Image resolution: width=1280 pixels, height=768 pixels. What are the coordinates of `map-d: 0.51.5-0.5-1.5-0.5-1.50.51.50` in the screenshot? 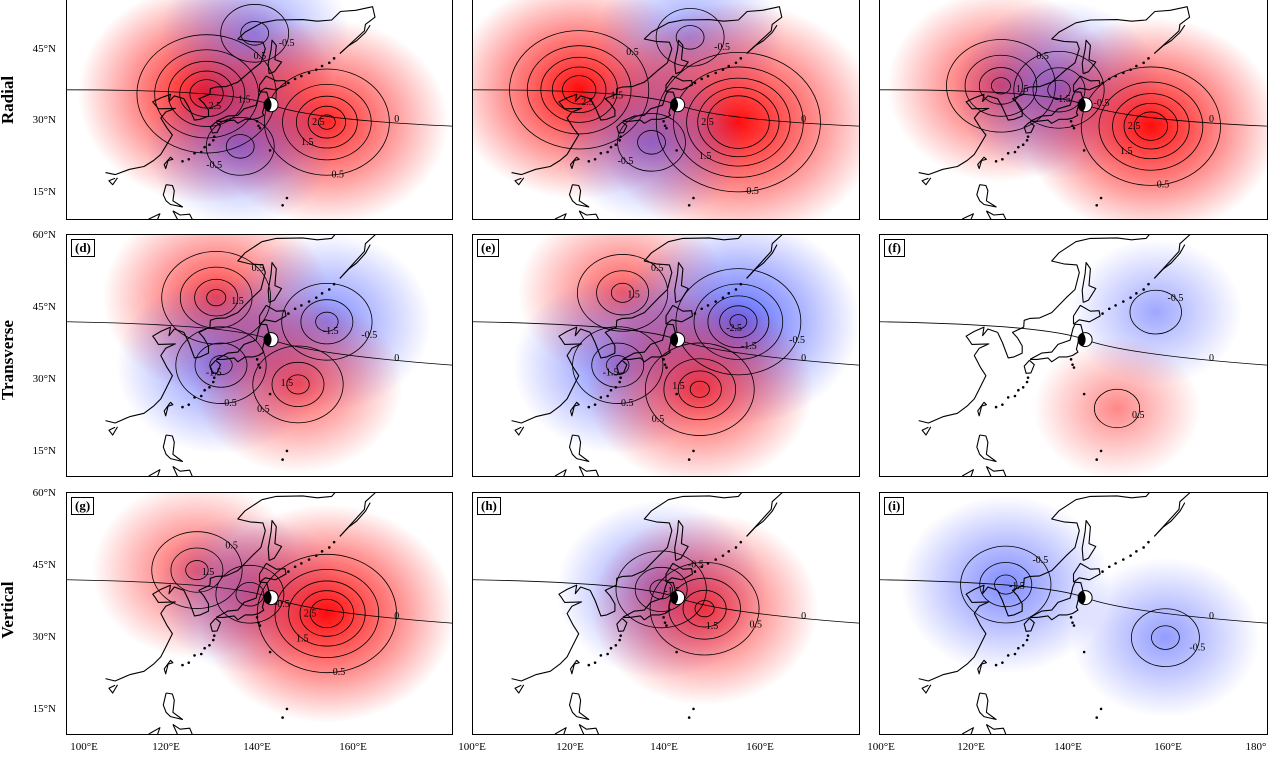 It's located at (259, 355).